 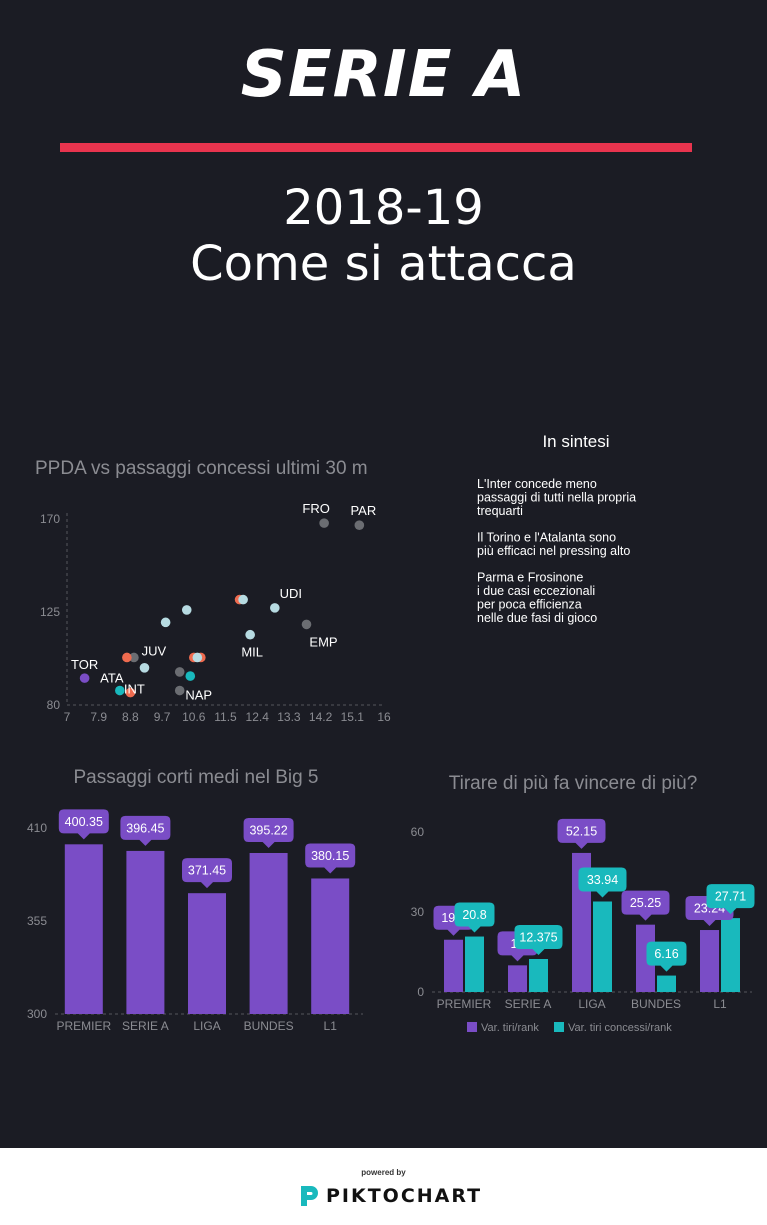 What do you see at coordinates (420, 992) in the screenshot?
I see `y-tick-label: 0` at bounding box center [420, 992].